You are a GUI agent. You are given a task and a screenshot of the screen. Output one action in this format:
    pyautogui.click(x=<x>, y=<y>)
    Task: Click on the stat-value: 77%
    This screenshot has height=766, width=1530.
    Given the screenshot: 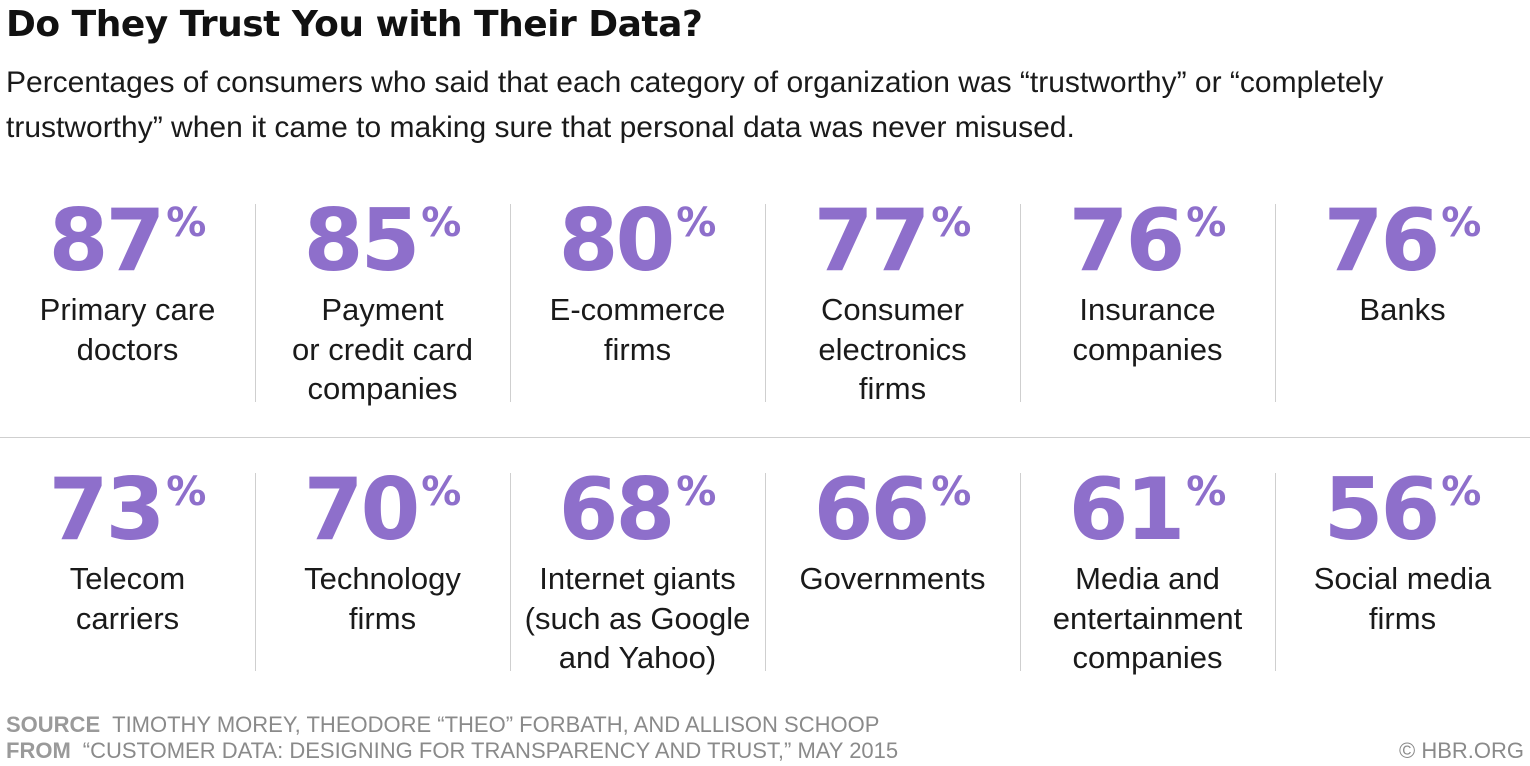 What is the action you would take?
    pyautogui.click(x=892, y=241)
    